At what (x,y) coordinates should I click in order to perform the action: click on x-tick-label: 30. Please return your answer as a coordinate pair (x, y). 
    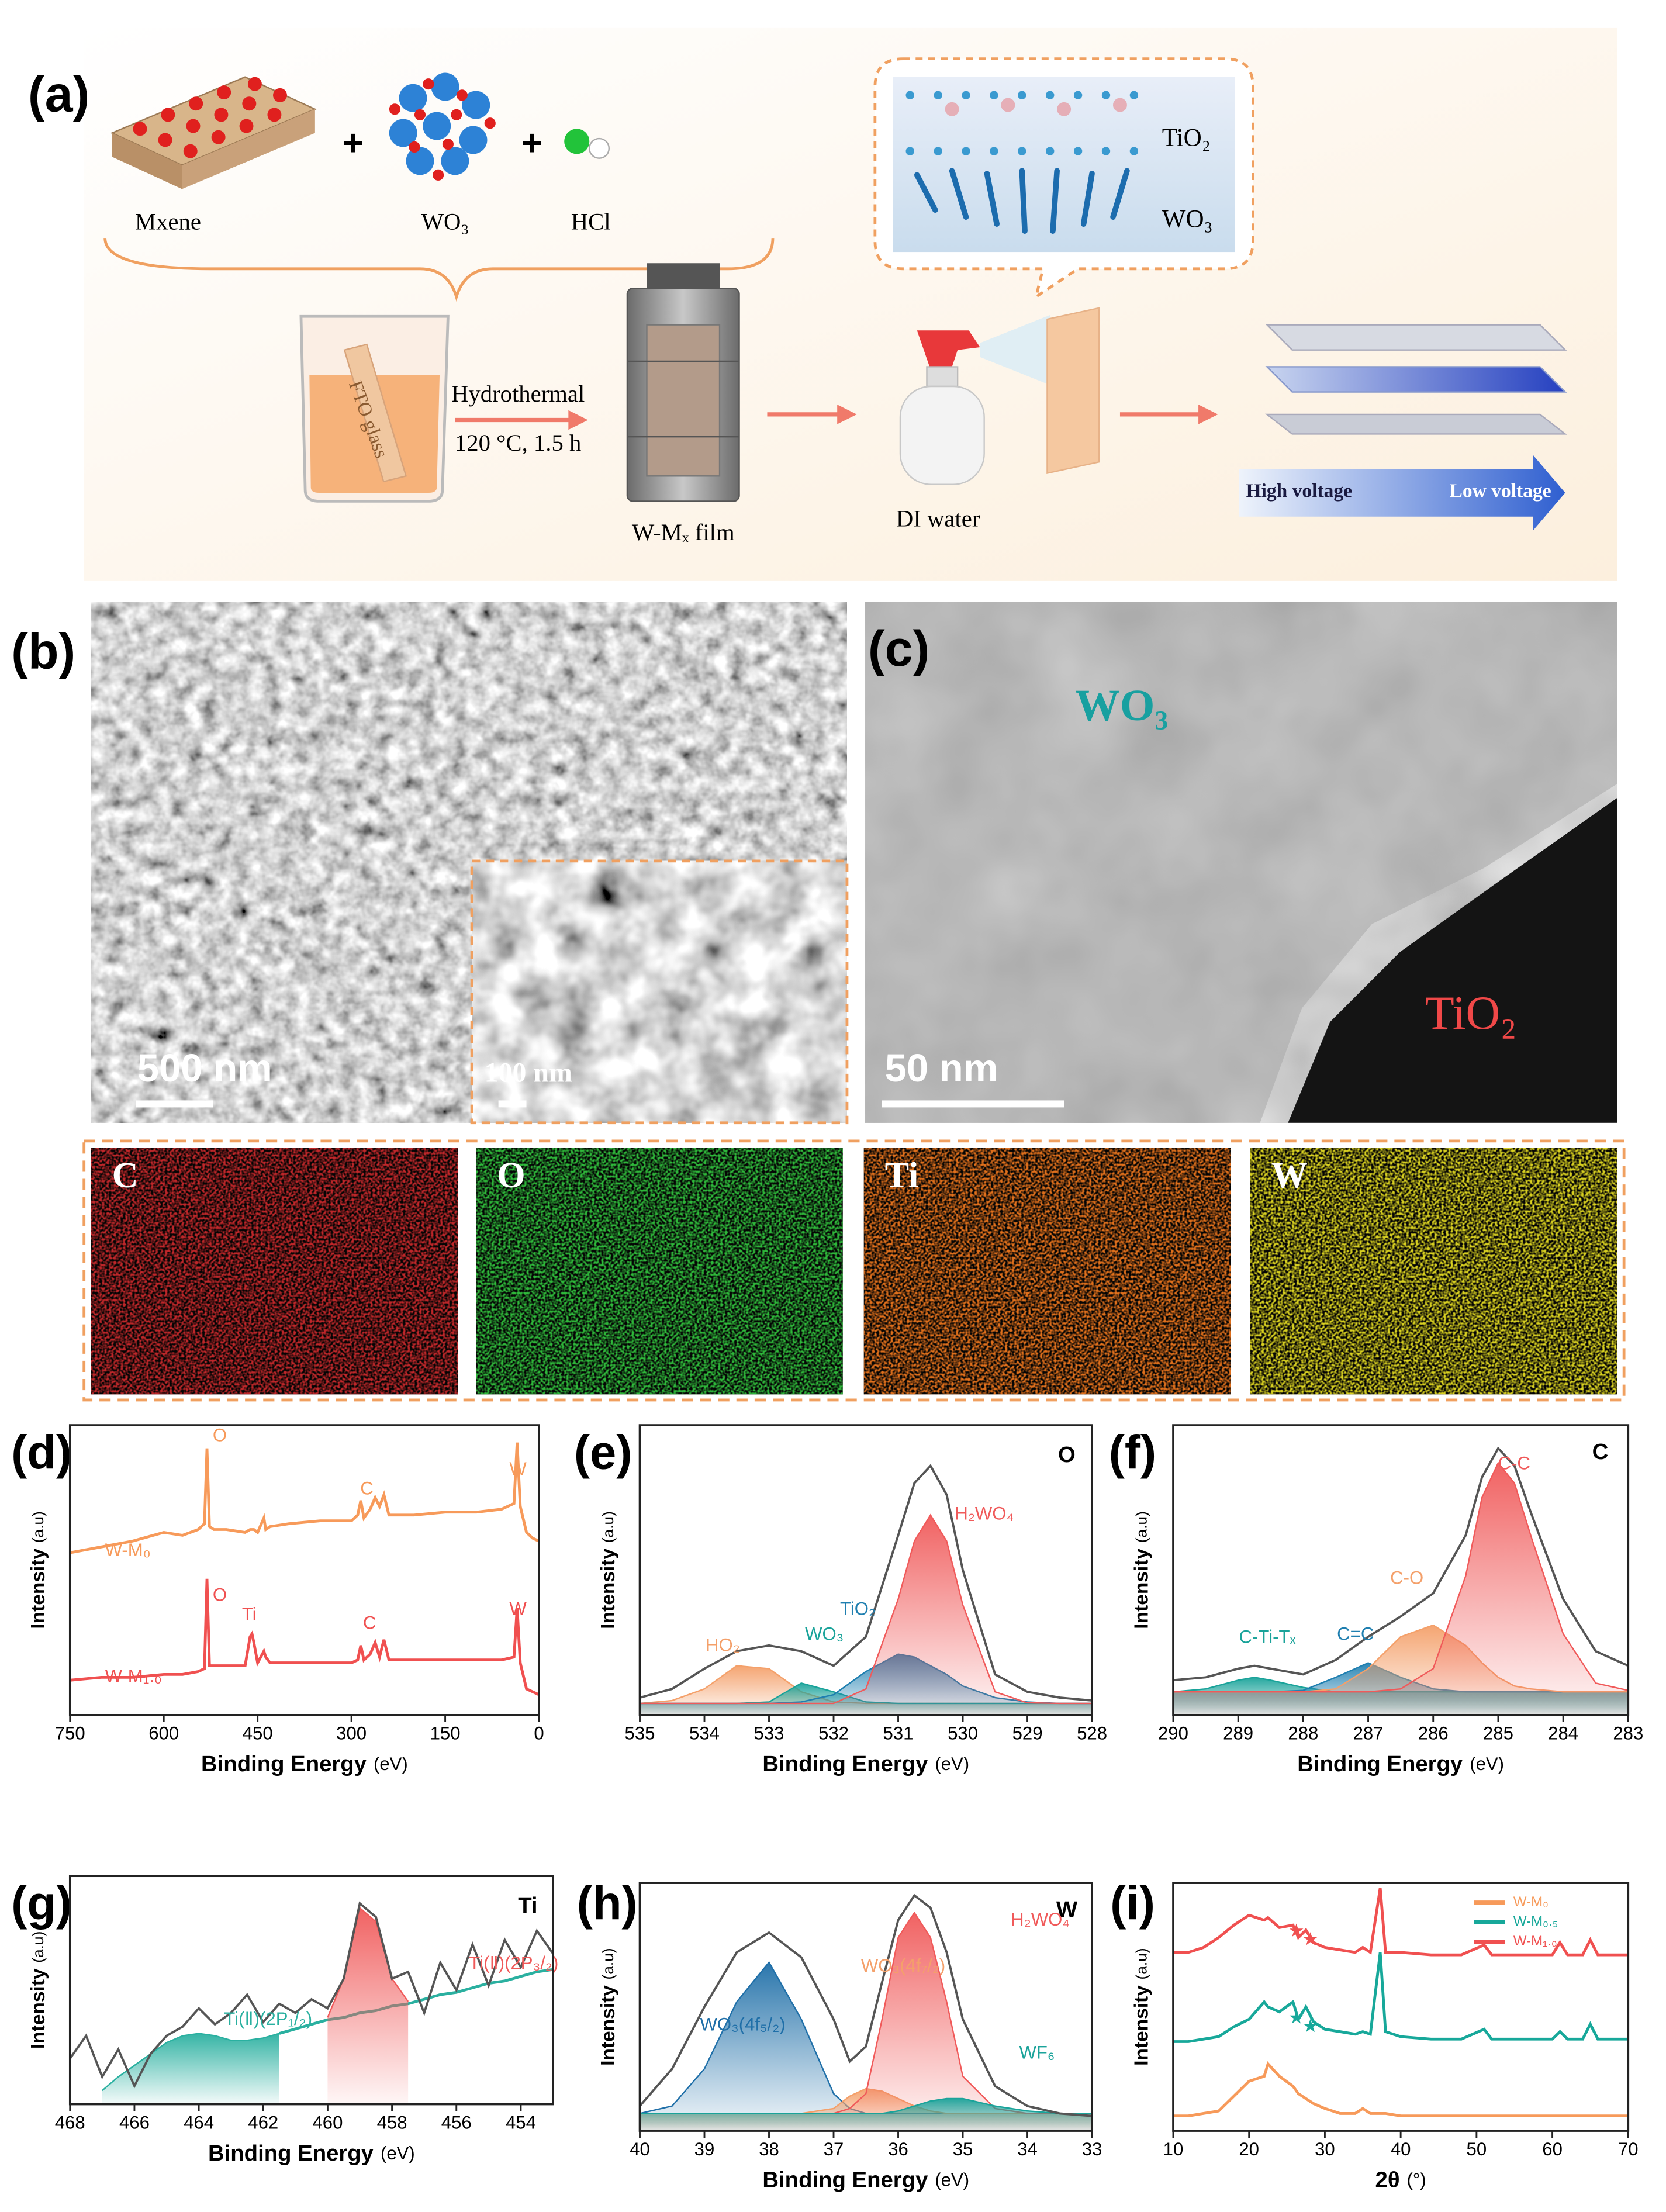
    Looking at the image, I should click on (1325, 2149).